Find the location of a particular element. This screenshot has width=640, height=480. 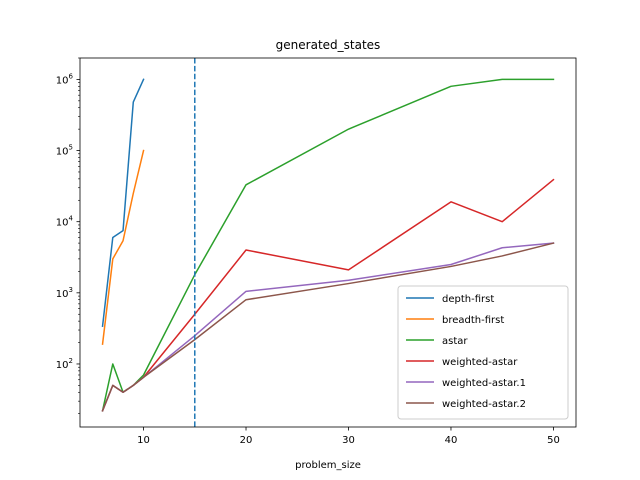

x-axis: 10 20 30 40 50 is located at coordinates (348, 436).